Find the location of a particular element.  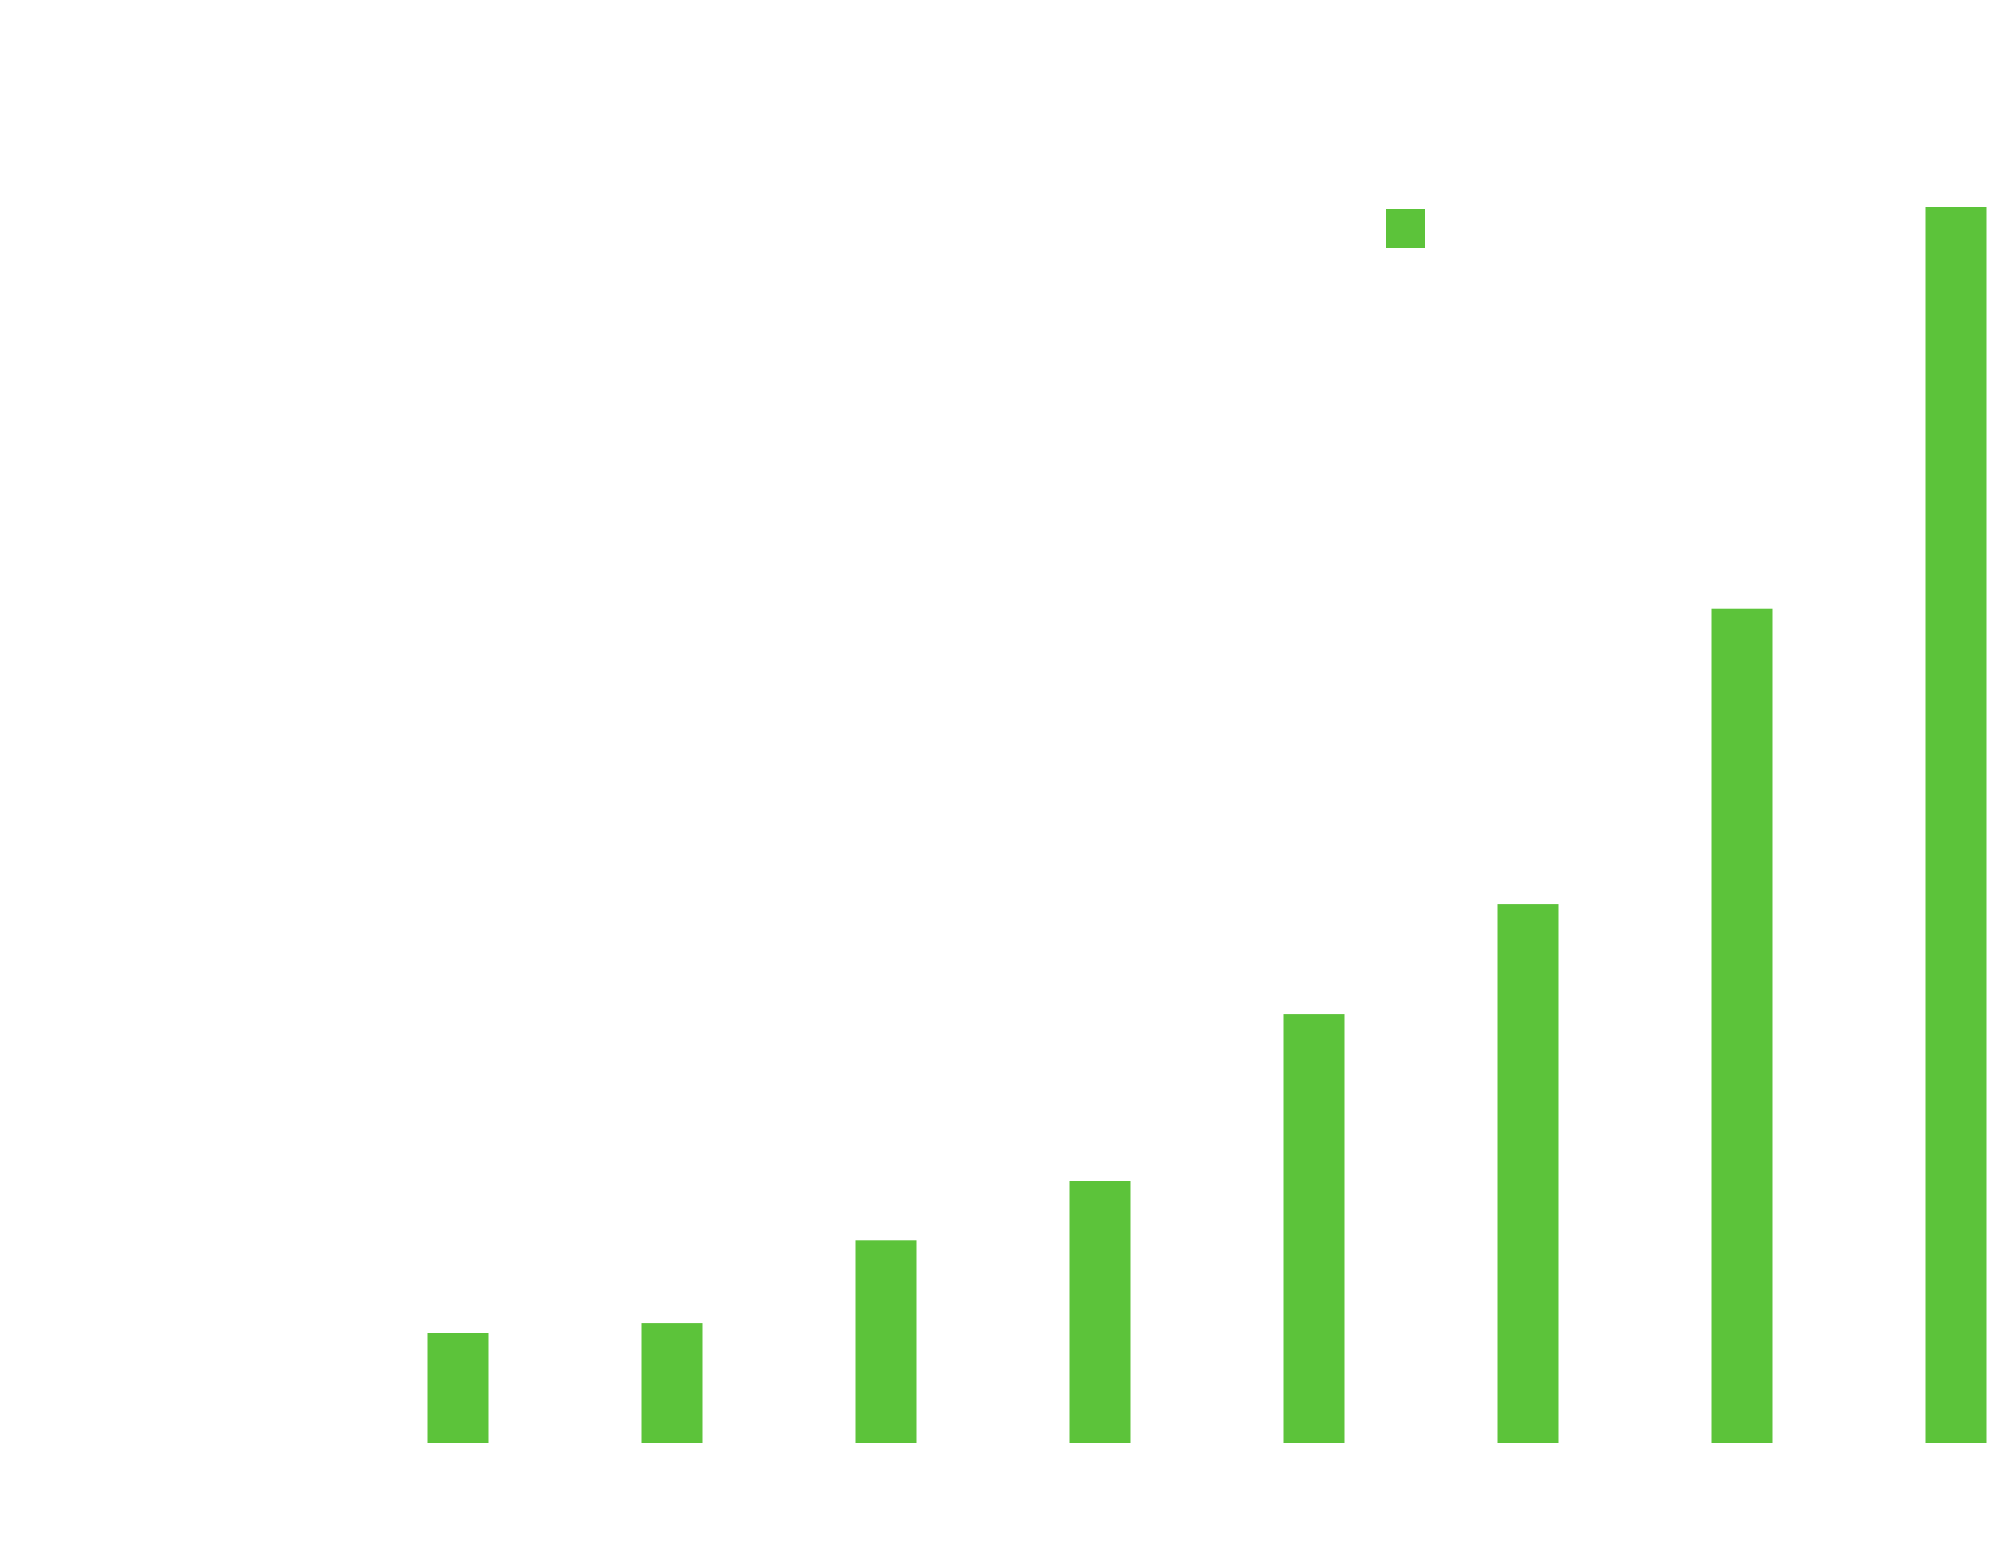

legend is located at coordinates (1405, 228).